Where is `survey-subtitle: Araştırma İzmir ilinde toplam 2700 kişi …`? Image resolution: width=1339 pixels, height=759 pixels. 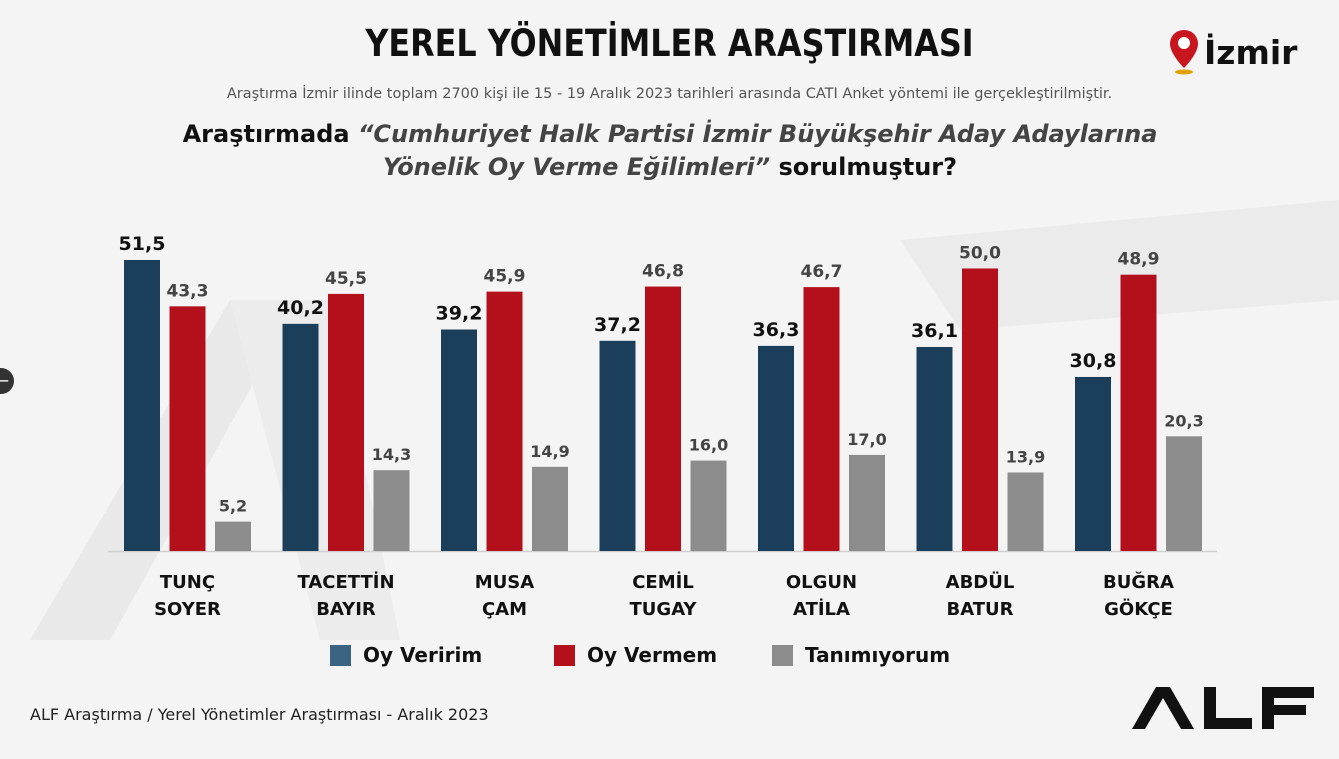
survey-subtitle: Araştırma İzmir ilinde toplam 2700 kişi … is located at coordinates (669, 94).